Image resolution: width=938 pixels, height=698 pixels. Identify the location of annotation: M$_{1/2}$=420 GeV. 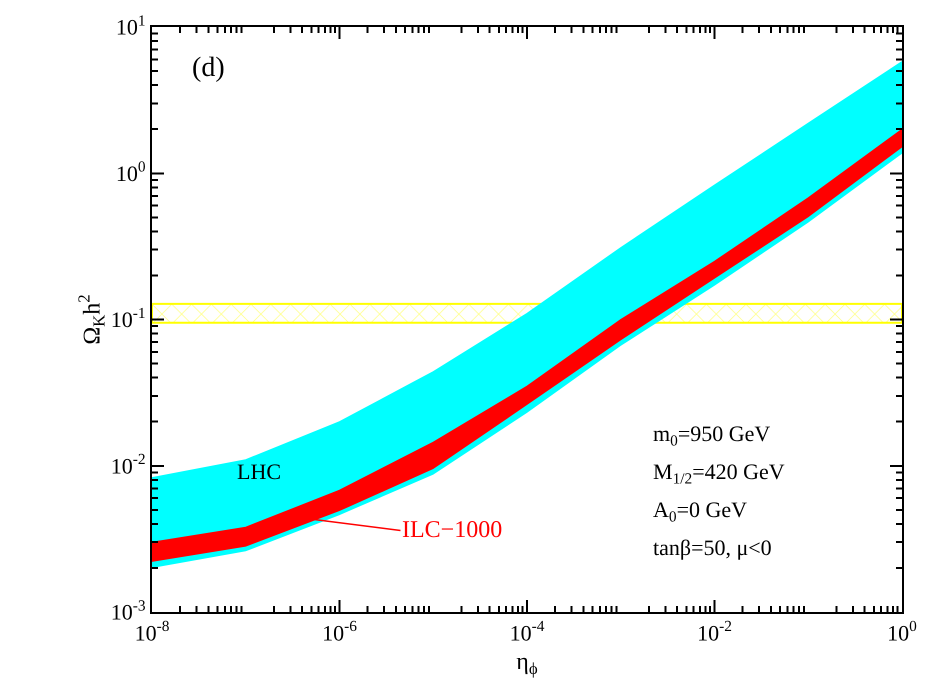
(719, 473).